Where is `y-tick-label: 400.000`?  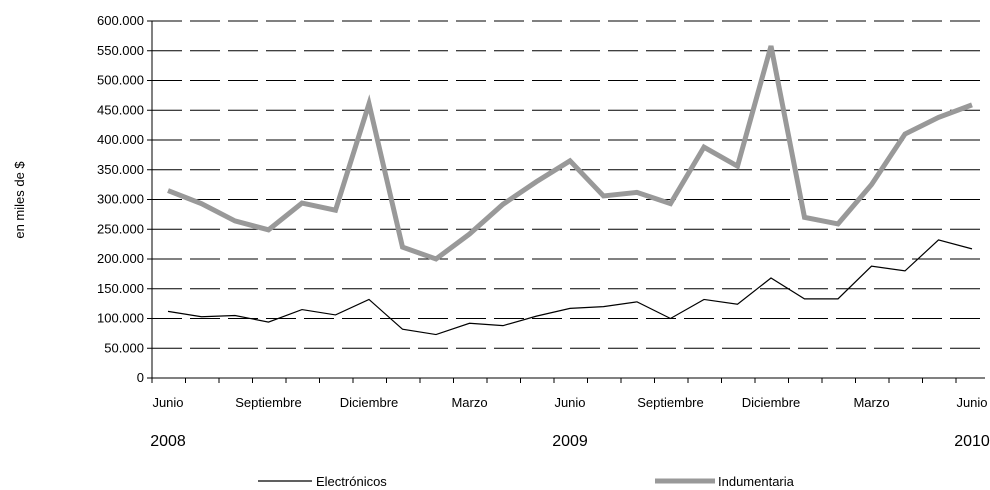 y-tick-label: 400.000 is located at coordinates (120, 139).